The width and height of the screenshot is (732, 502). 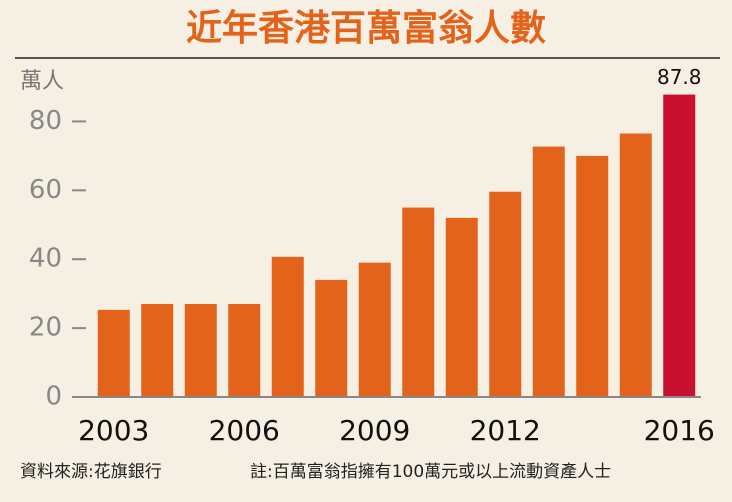 I want to click on x-tick-label: 2006, so click(x=244, y=430).